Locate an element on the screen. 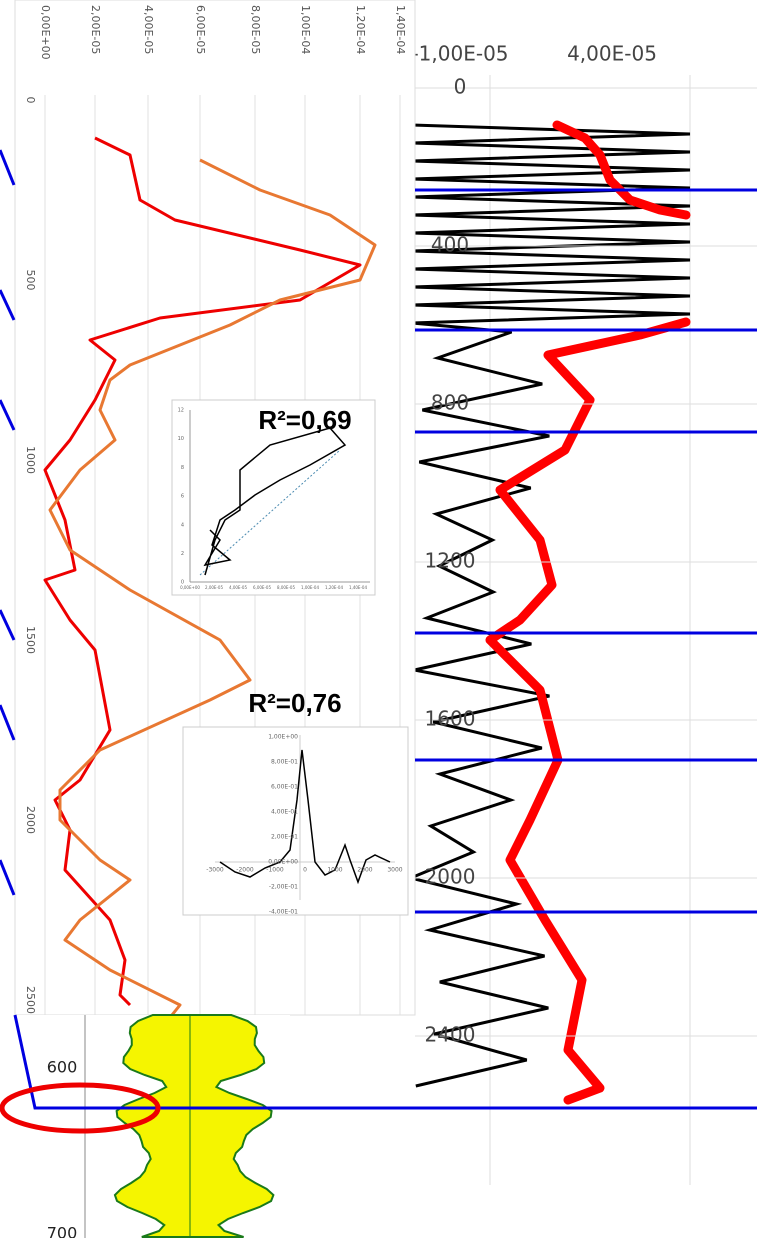 The height and width of the screenshot is (1238, 757). depth-label: 1500 is located at coordinates (30, 640).